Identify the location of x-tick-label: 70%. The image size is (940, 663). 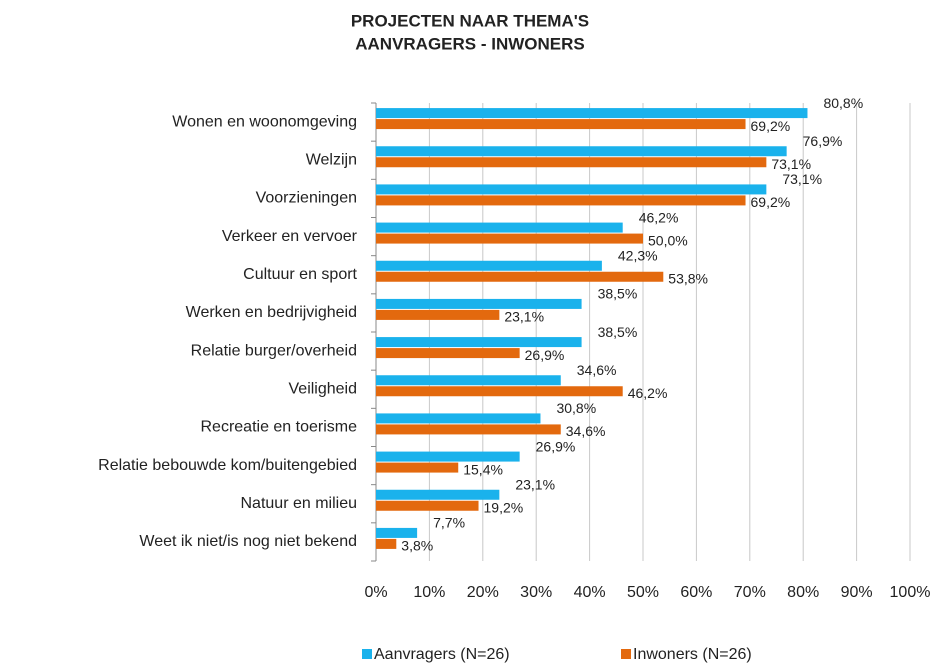
(750, 592).